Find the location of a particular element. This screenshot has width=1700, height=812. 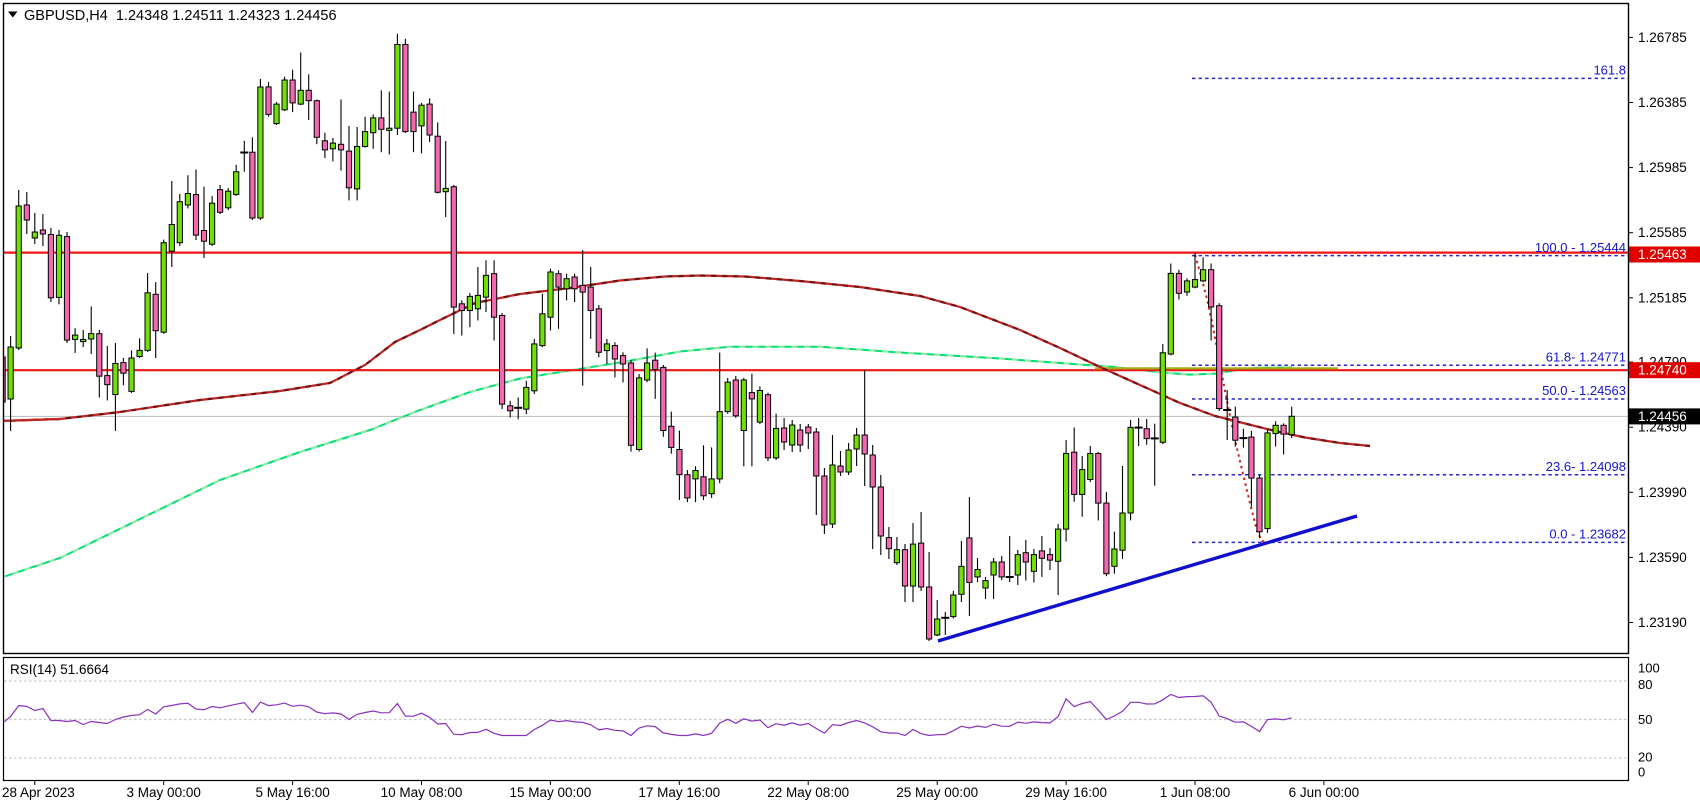

svg-text: 80 is located at coordinates (1645, 684).